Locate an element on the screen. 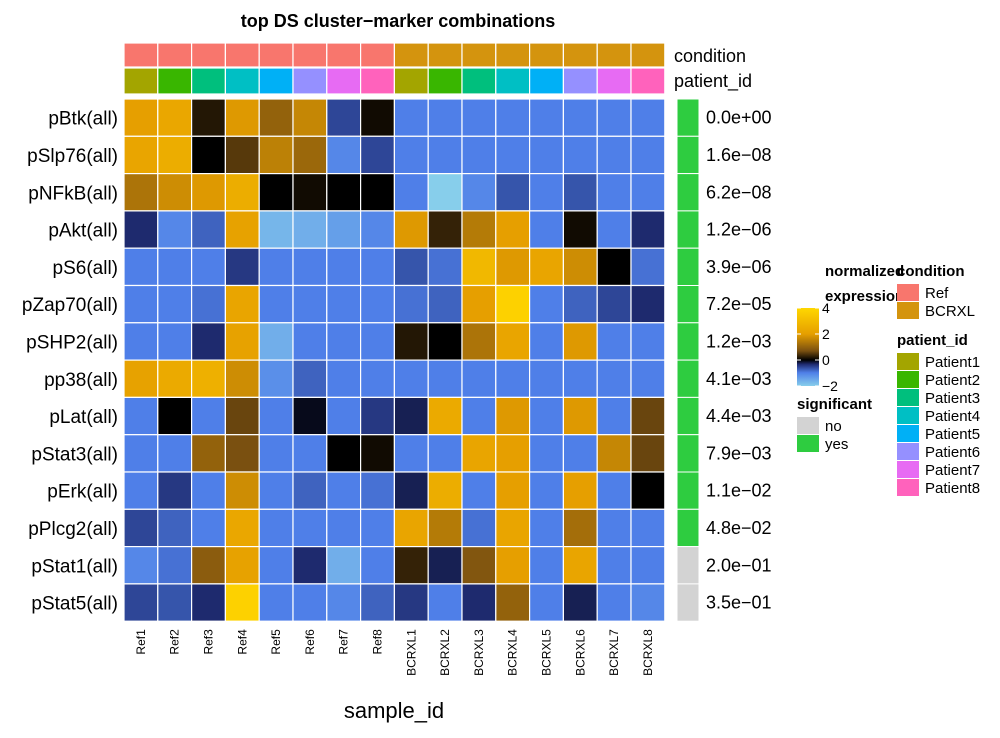 This screenshot has height=738, width=1000. condition-cell-Ref6 is located at coordinates (310, 55).